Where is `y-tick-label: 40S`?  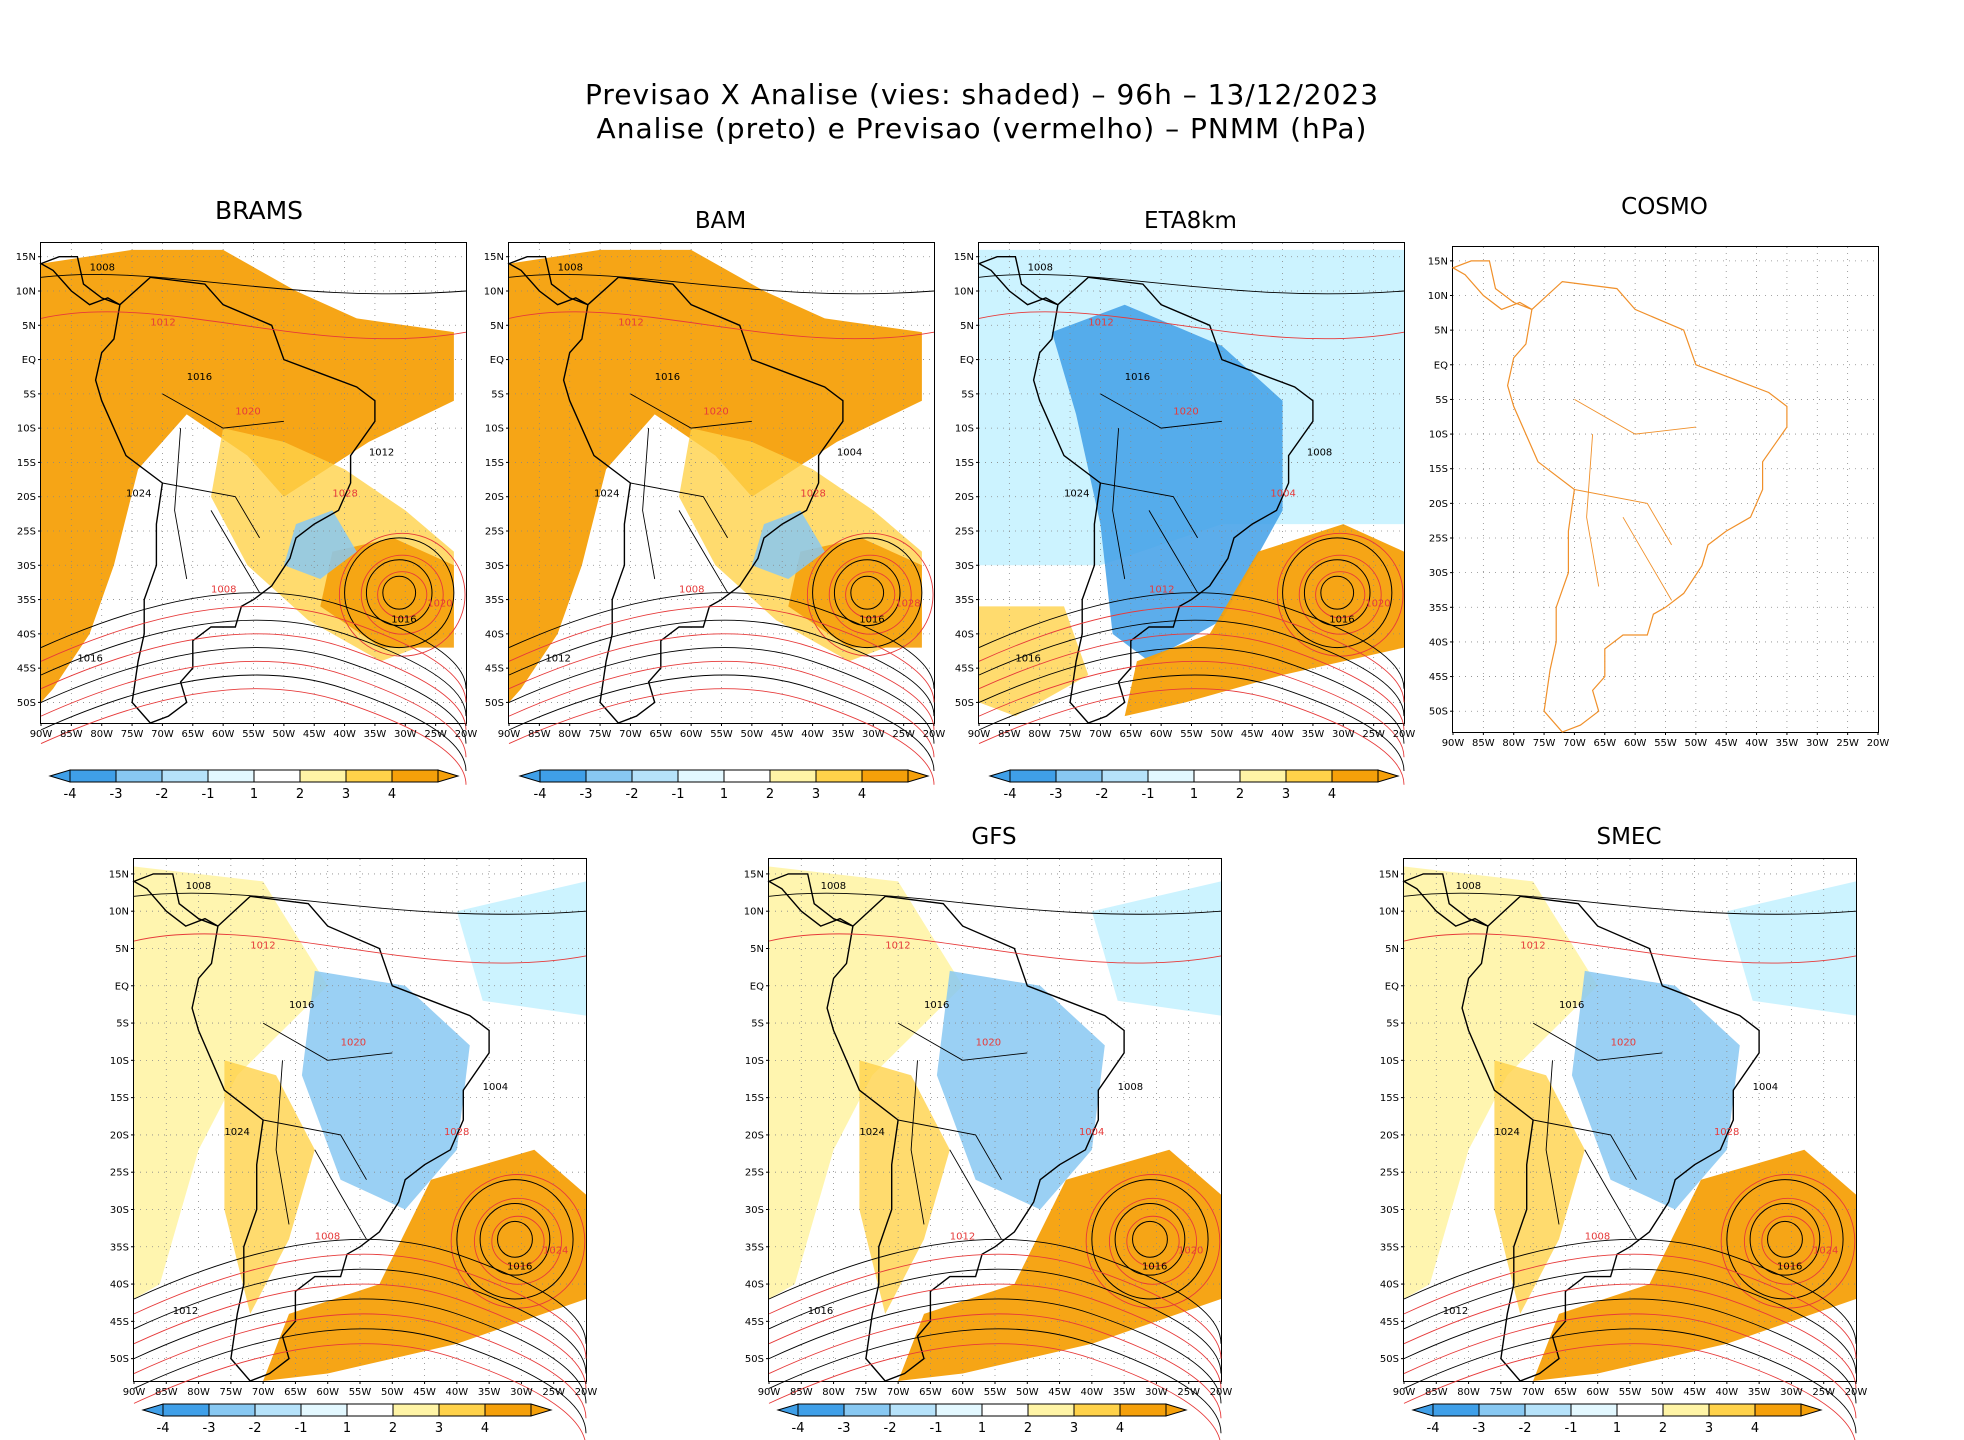 y-tick-label: 40S is located at coordinates (494, 634).